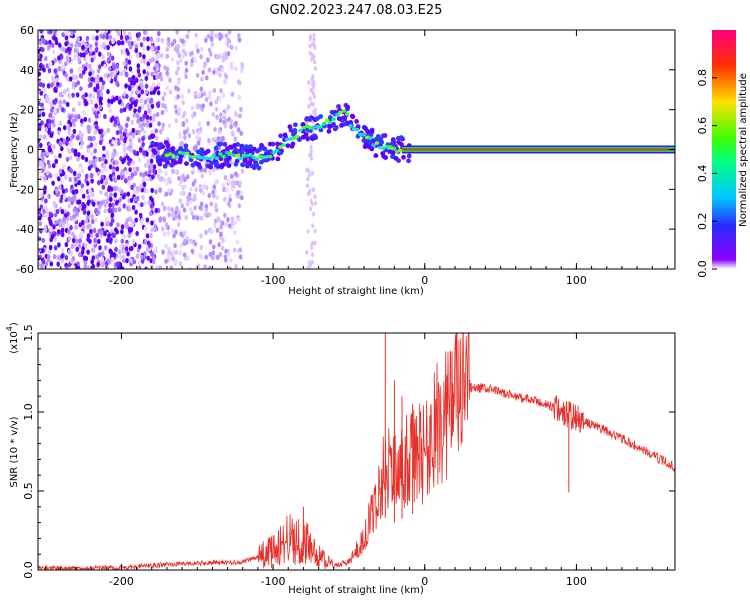 The image size is (750, 600). I want to click on spectrogram-xtick-label: 0, so click(424, 280).